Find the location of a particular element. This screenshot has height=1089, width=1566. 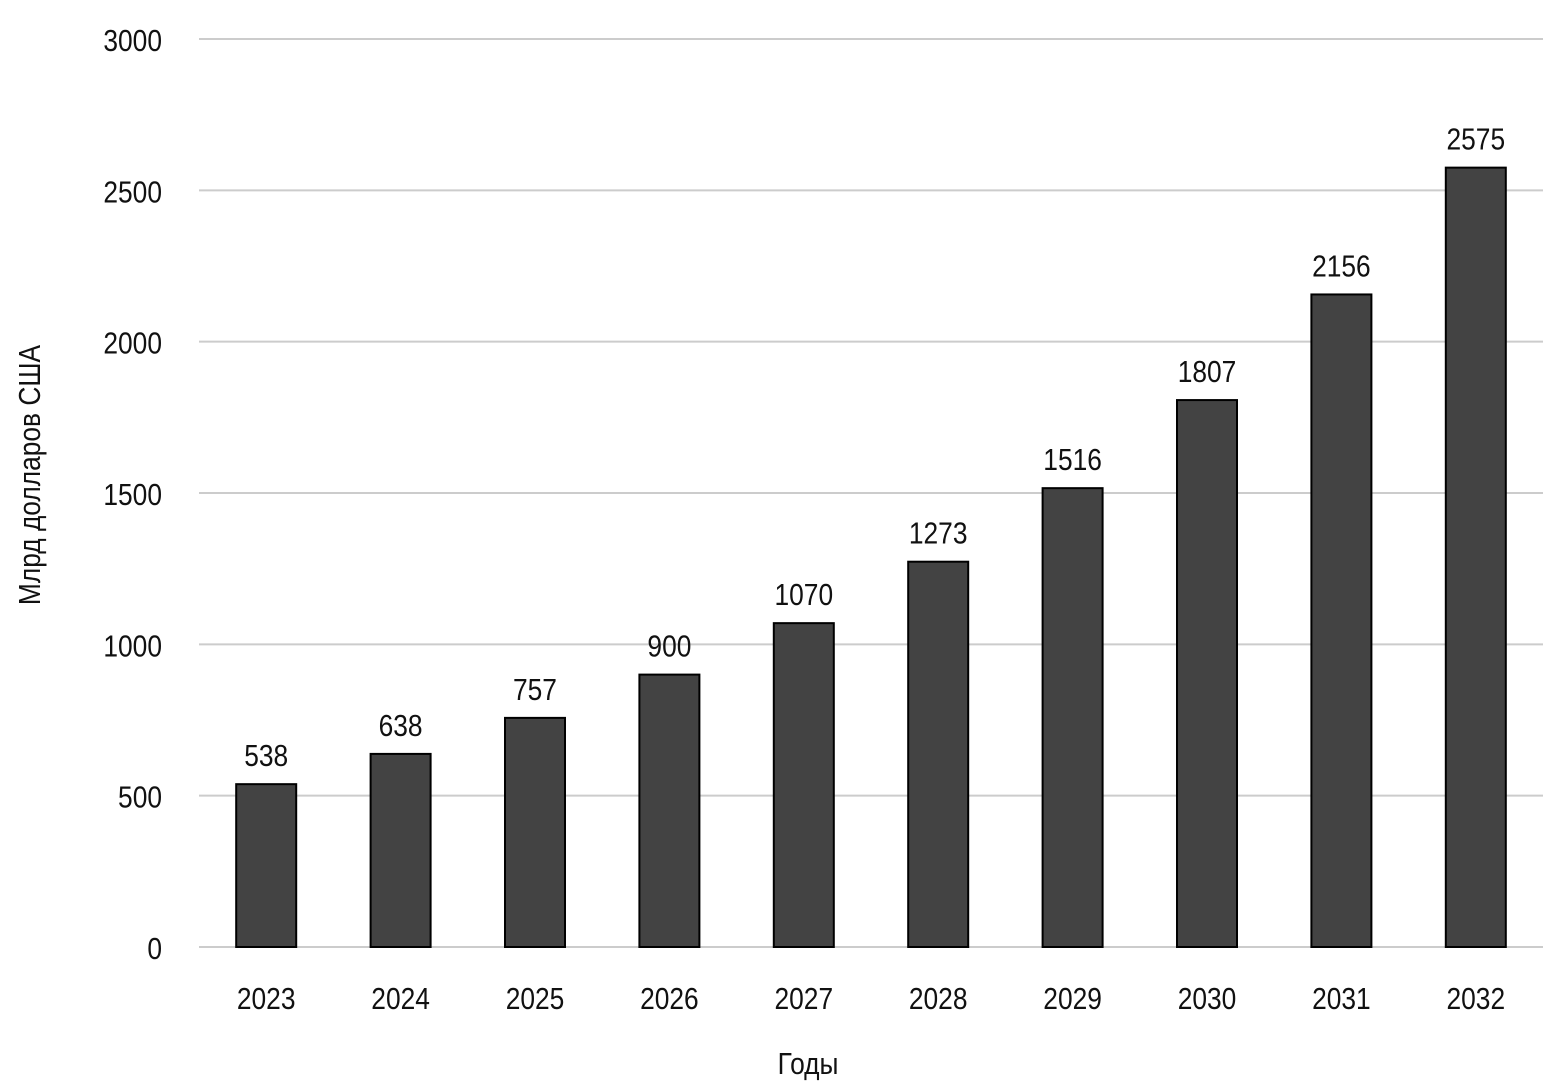

data-label: 2575 is located at coordinates (1476, 140).